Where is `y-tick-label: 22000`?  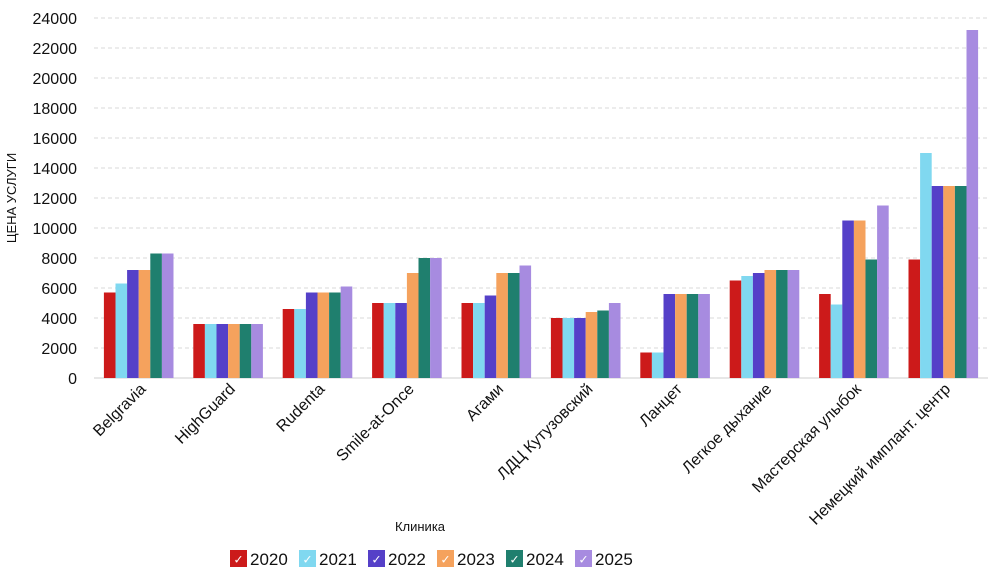
y-tick-label: 22000 is located at coordinates (55, 49).